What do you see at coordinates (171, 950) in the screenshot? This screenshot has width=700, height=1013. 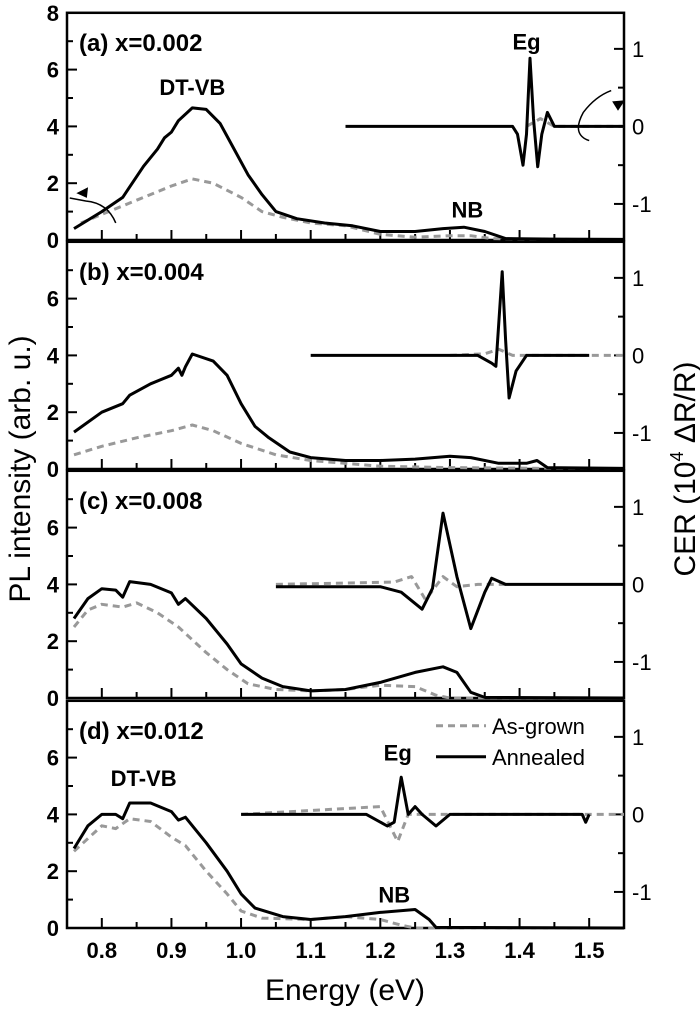 I see `x-tick-label: 0.9` at bounding box center [171, 950].